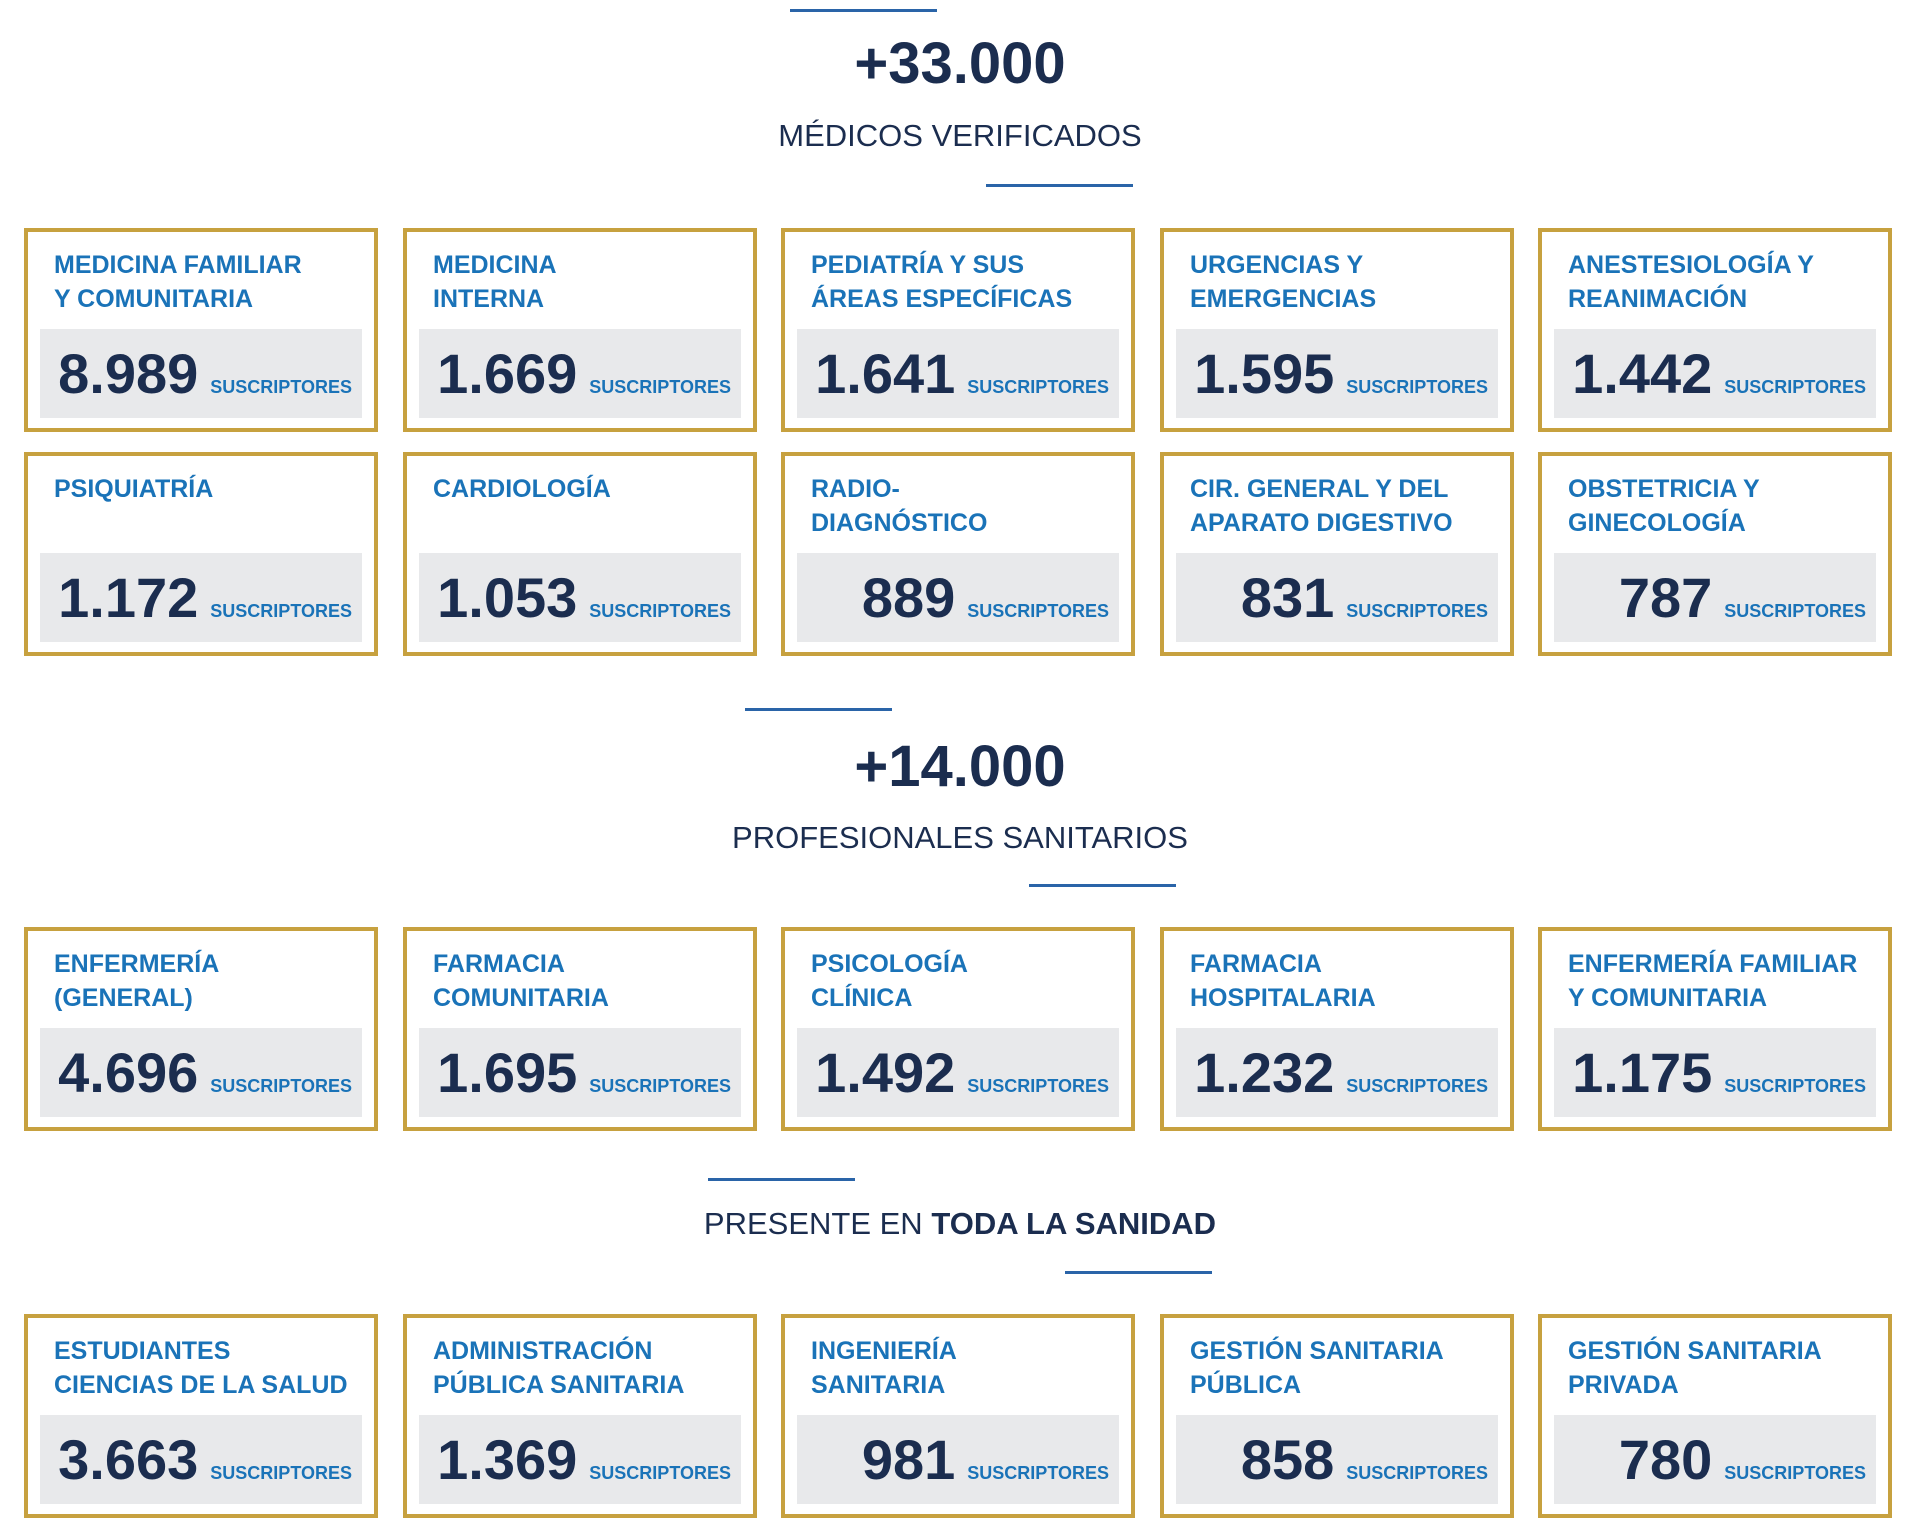 This screenshot has height=1533, width=1920. Describe the element at coordinates (507, 1072) in the screenshot. I see `subscriber-count: 1.695` at that location.